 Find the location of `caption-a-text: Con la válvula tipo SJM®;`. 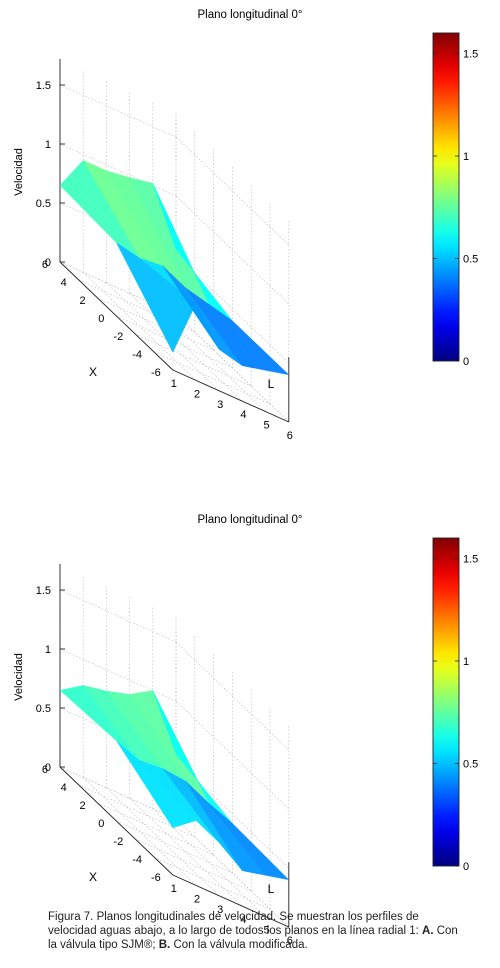

caption-a-text: Con la válvula tipo SJM®; is located at coordinates (253, 938).